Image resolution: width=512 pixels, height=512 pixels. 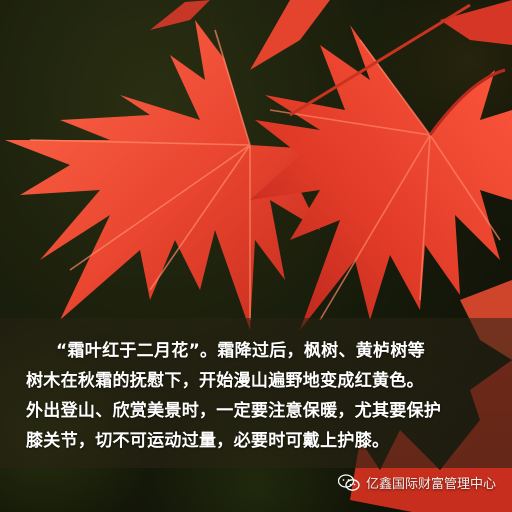 What do you see at coordinates (380, 60) in the screenshot?
I see `branch-top` at bounding box center [380, 60].